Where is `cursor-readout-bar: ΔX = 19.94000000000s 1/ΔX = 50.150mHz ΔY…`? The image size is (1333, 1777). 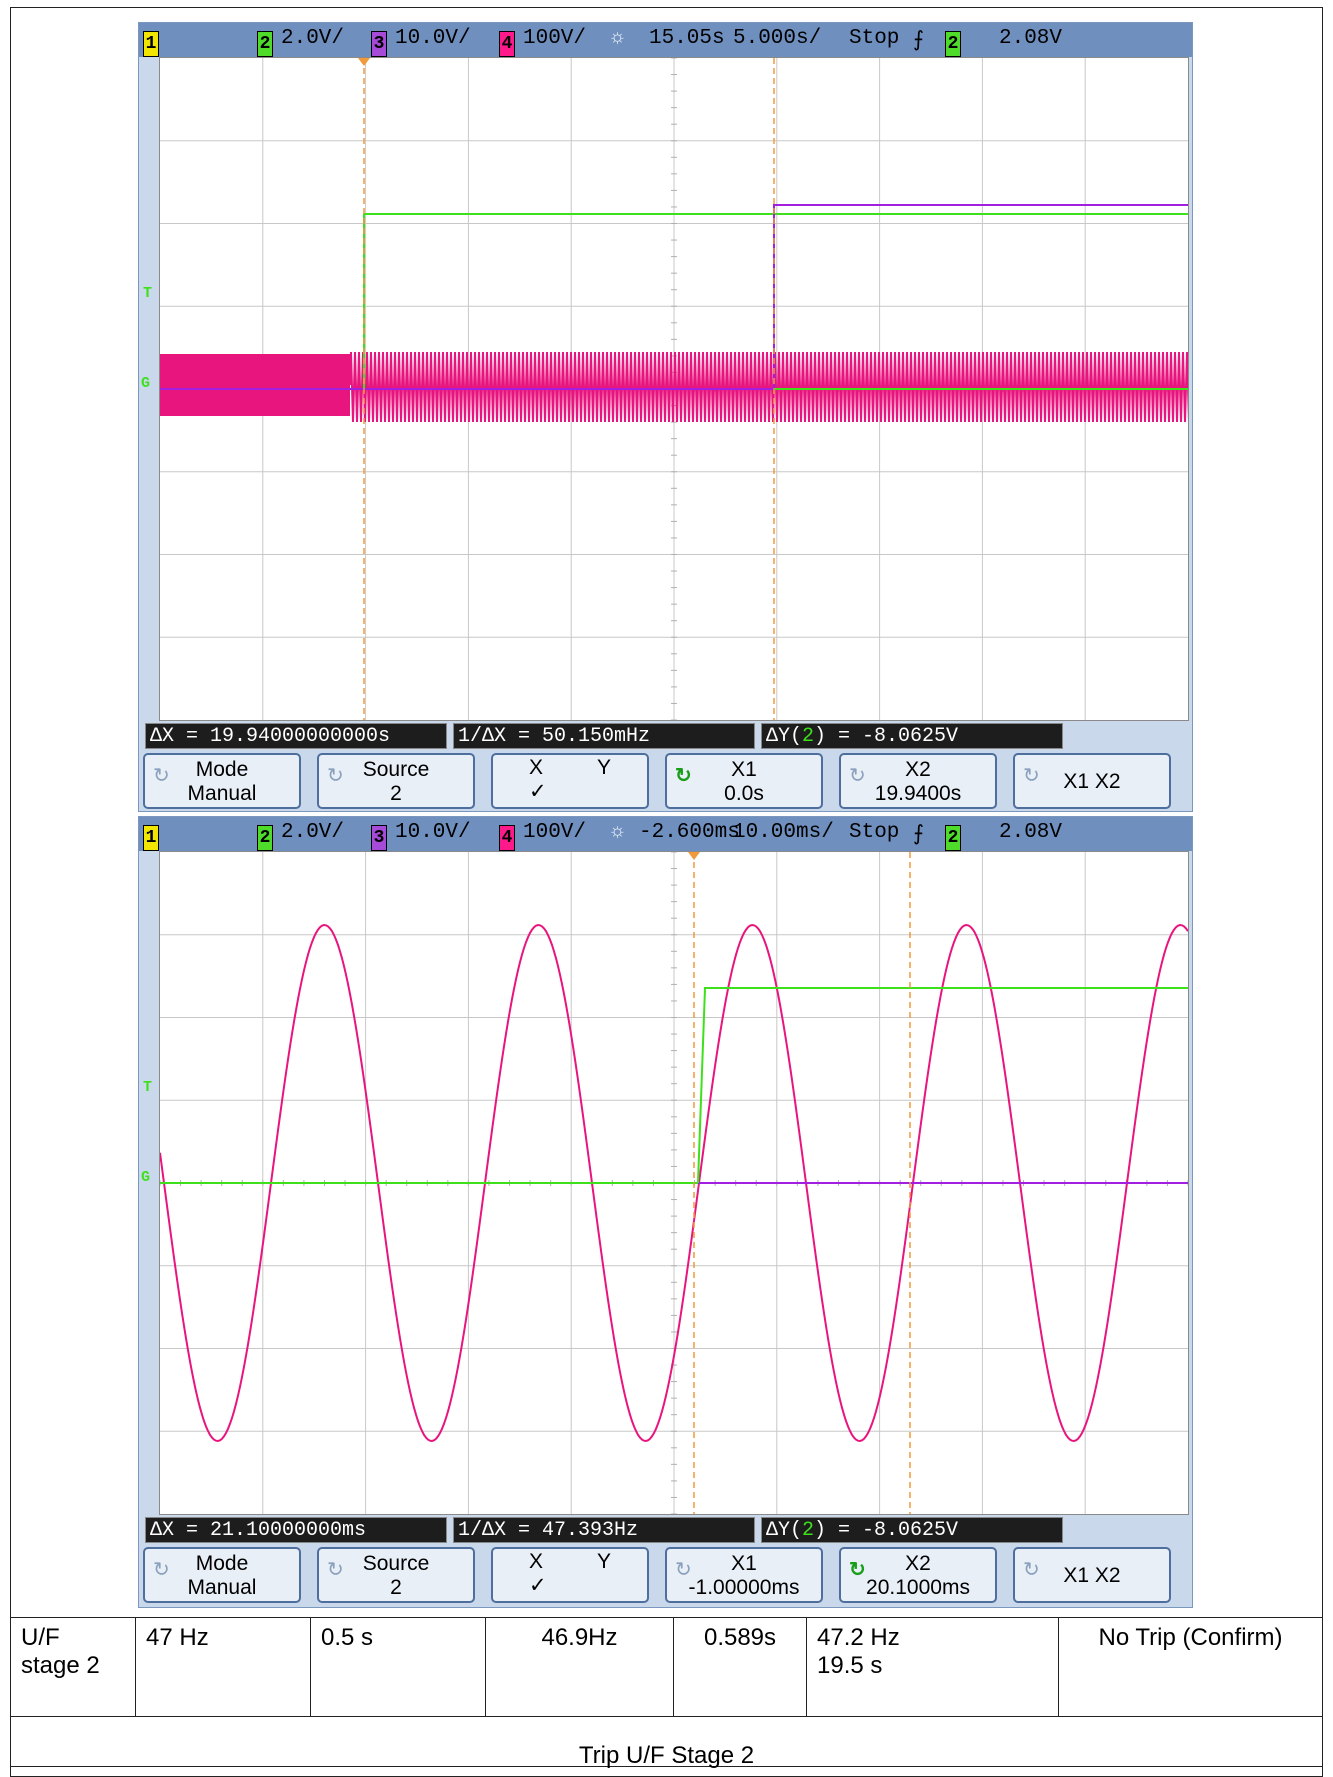
cursor-readout-bar: ΔX = 19.94000000000s 1/ΔX = 50.150mHz ΔY… is located at coordinates (665, 736).